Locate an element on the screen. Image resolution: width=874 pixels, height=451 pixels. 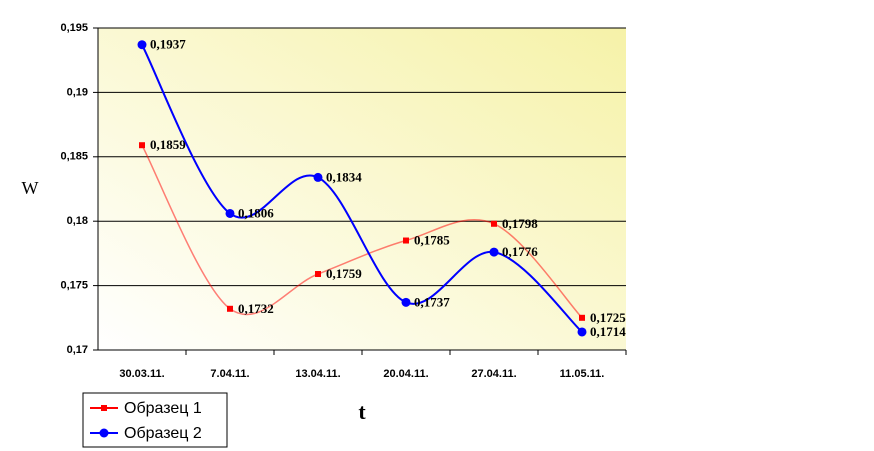
x-tick-label: 13.04.11. is located at coordinates (317, 374).